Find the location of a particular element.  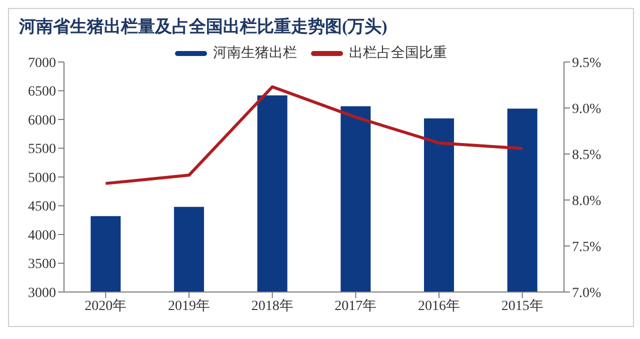

y2-tick-label: 9.0% is located at coordinates (587, 109).